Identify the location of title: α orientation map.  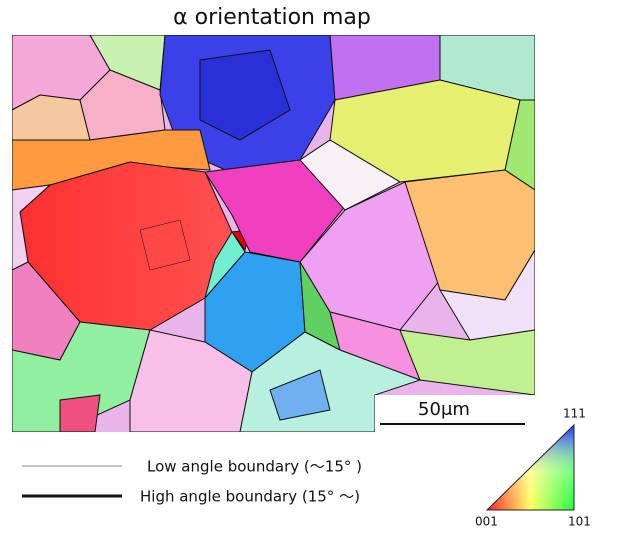
(272, 17).